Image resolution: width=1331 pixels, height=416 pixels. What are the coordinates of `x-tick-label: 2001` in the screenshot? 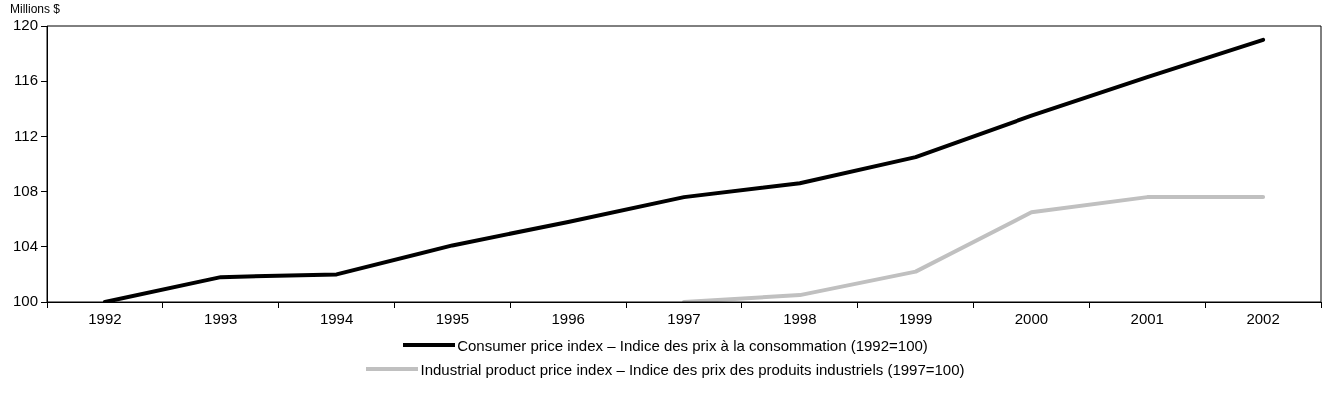 It's located at (1147, 319).